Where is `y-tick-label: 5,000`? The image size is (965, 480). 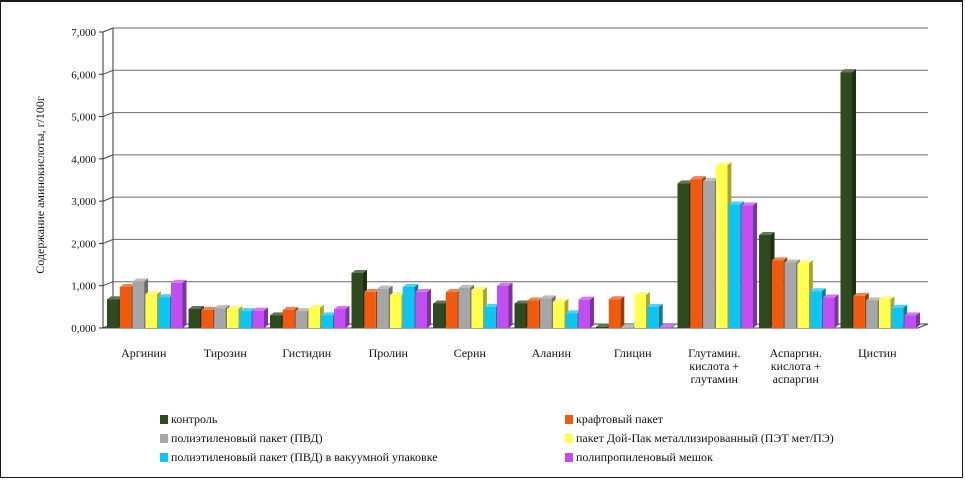 y-tick-label: 5,000 is located at coordinates (83, 118).